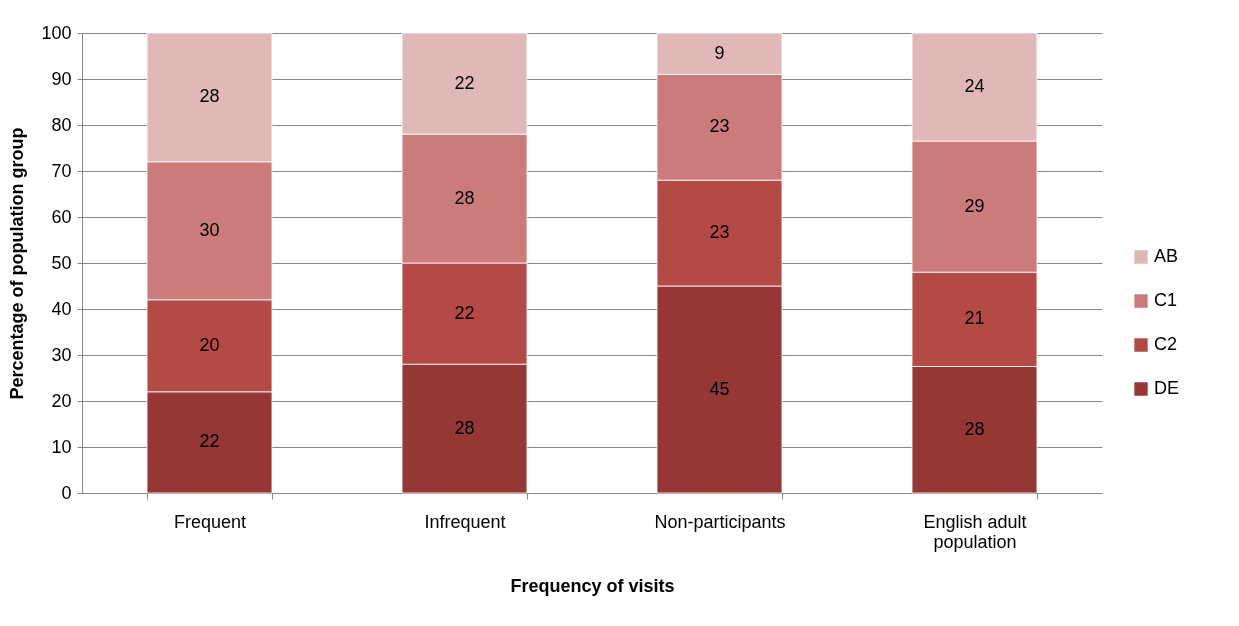  I want to click on data-label: 45, so click(719, 388).